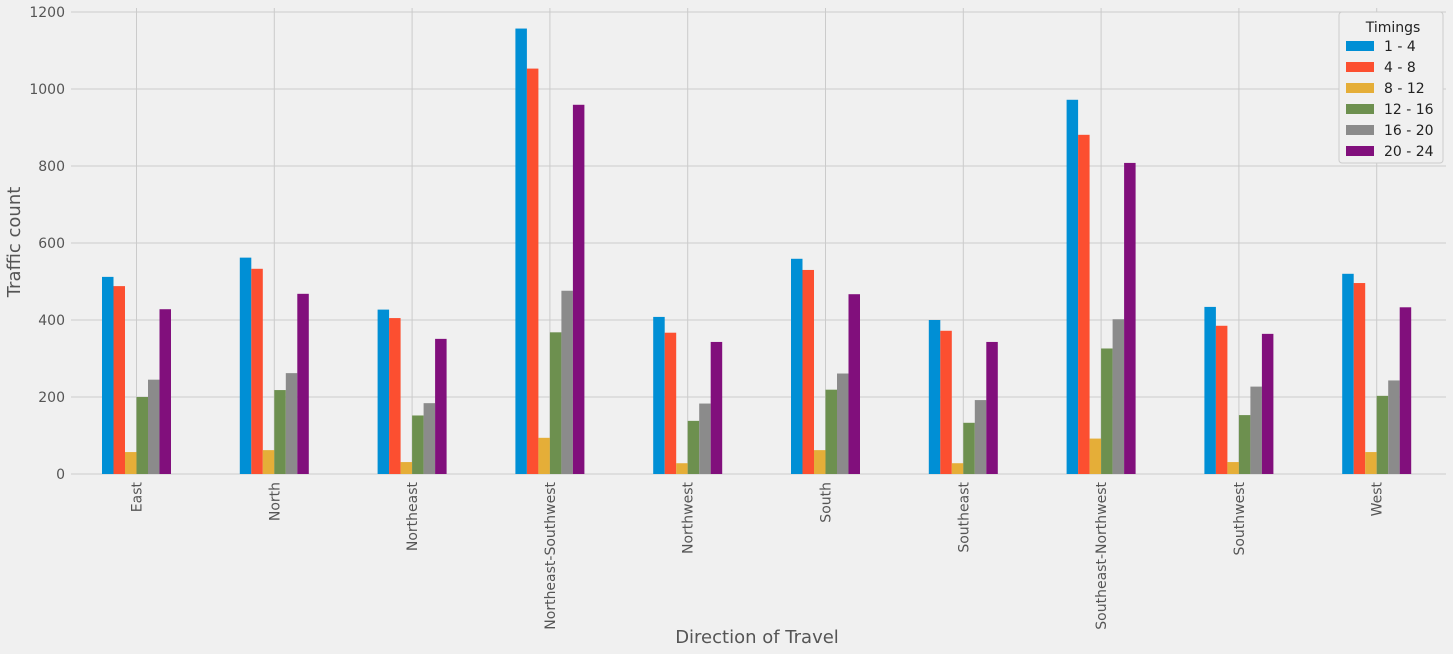  What do you see at coordinates (827, 502) in the screenshot?
I see `x-tick-label: South` at bounding box center [827, 502].